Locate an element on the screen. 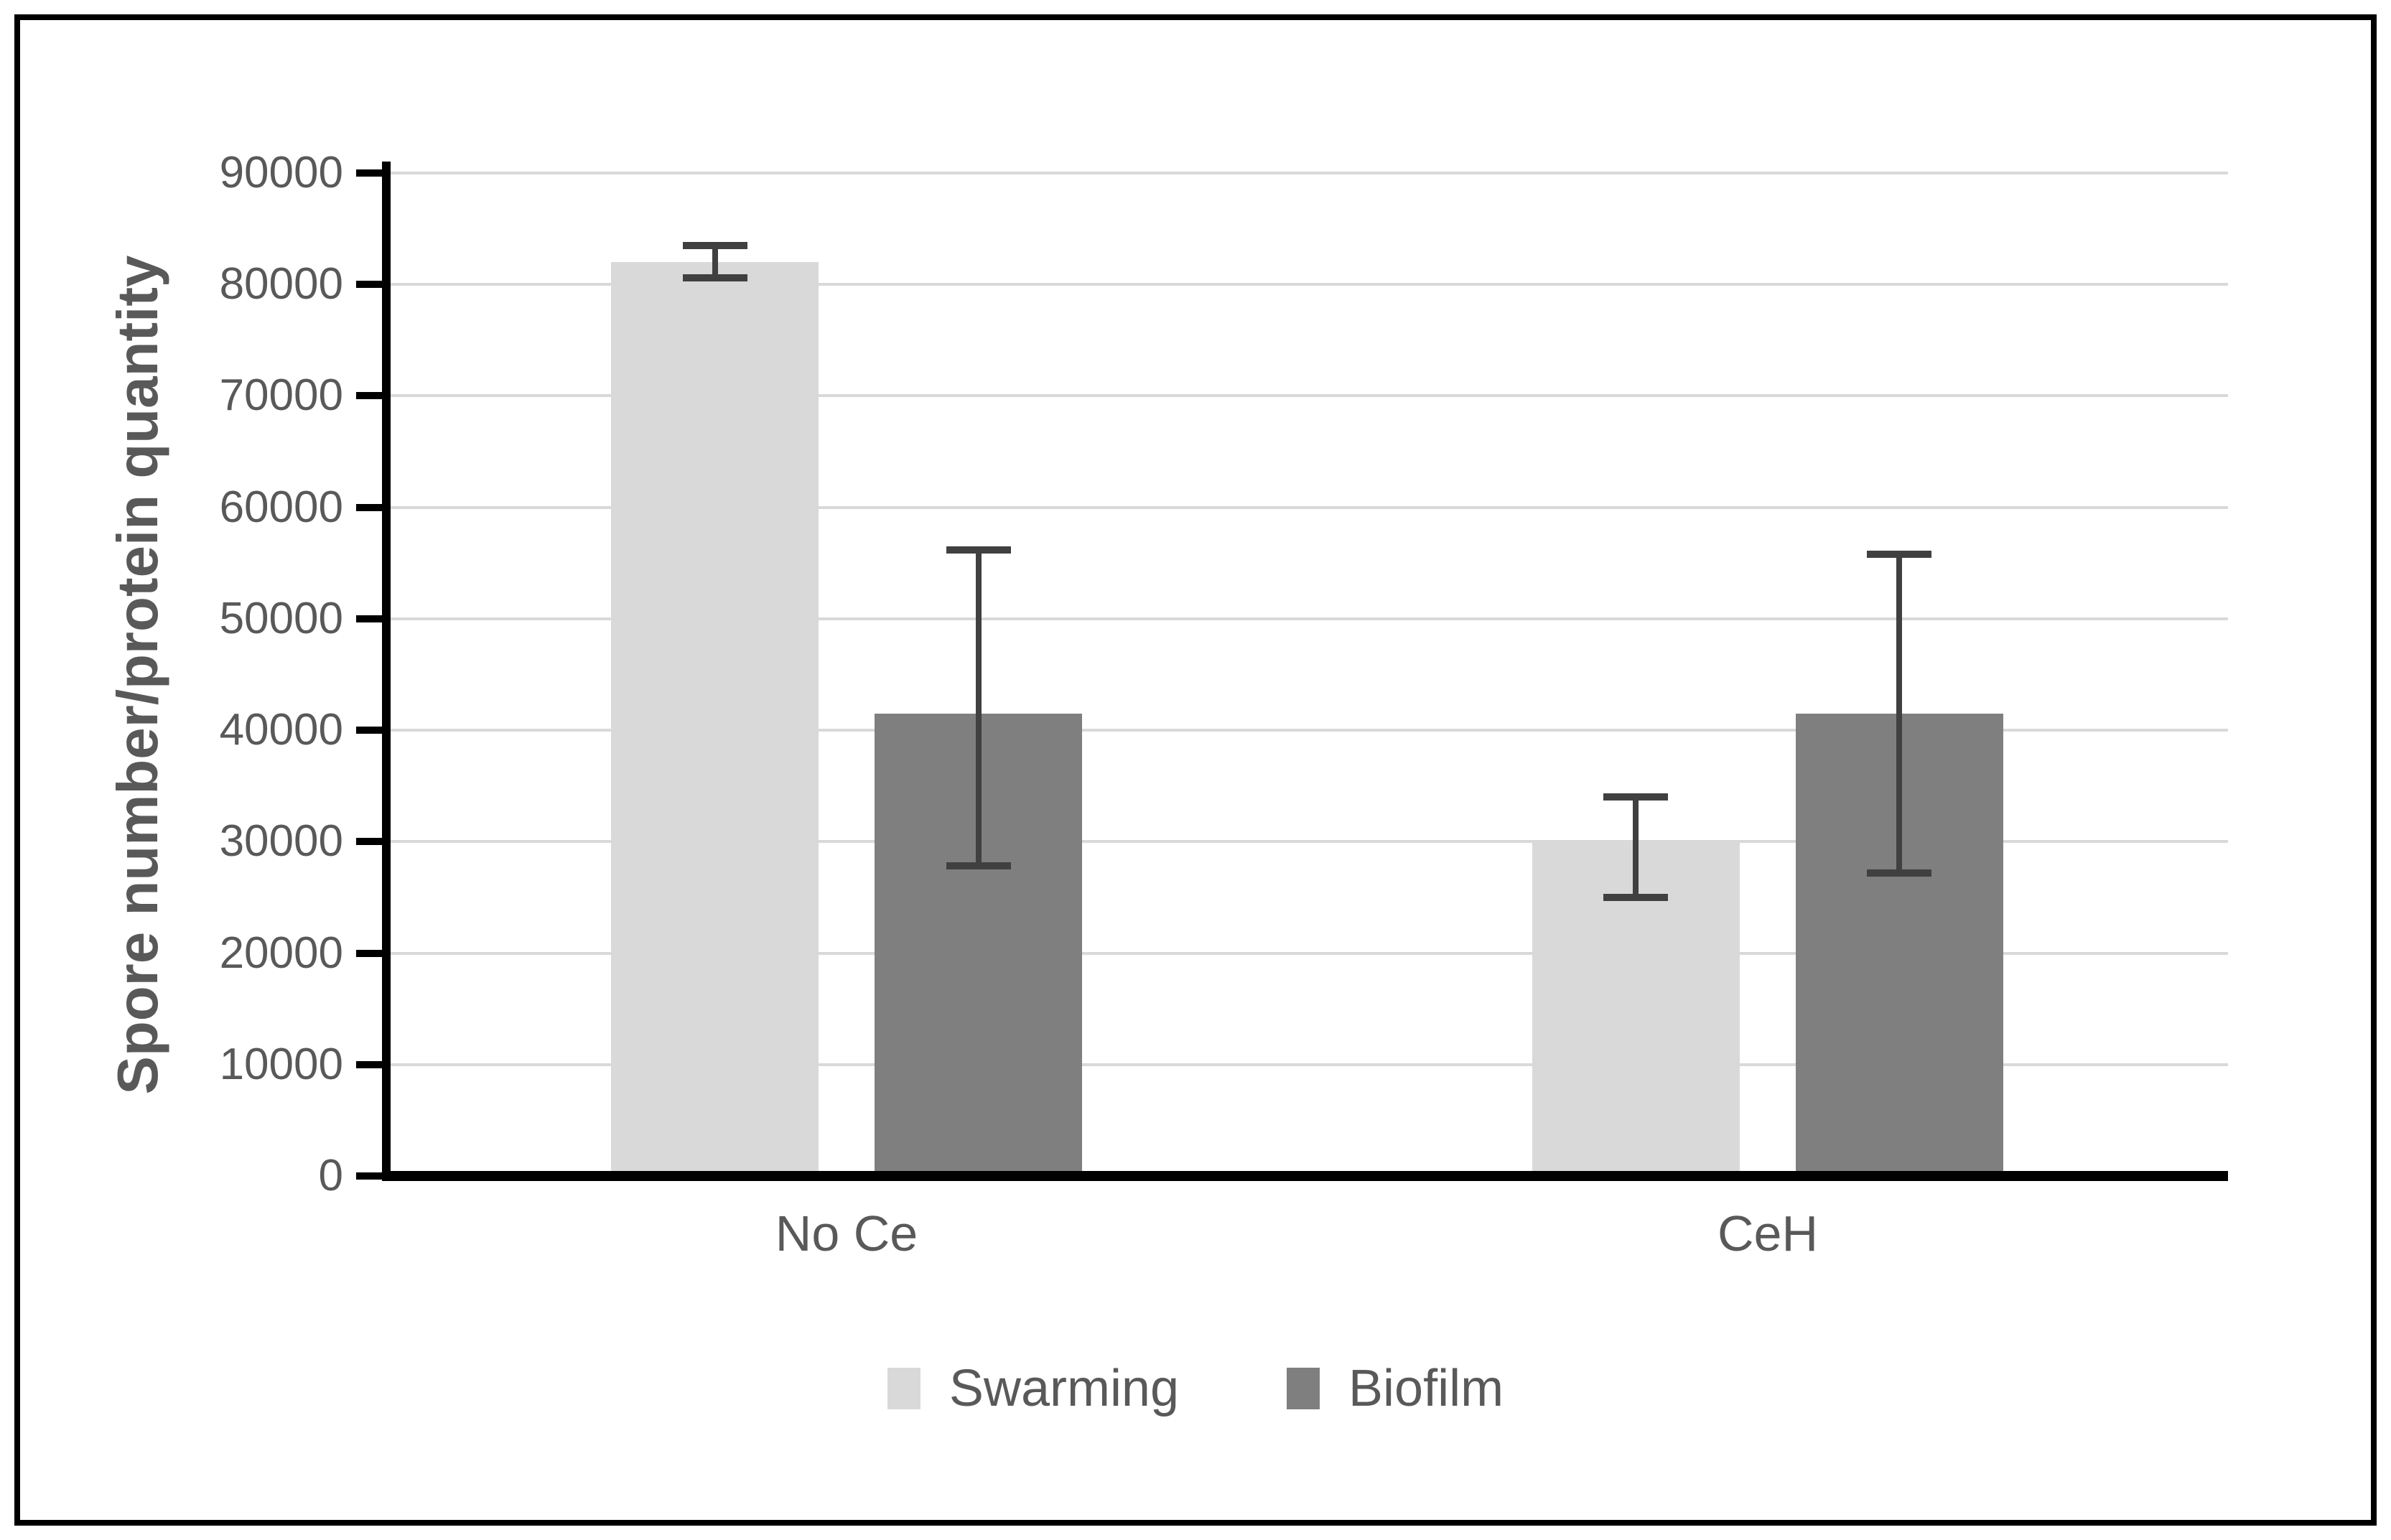 The width and height of the screenshot is (2391, 1540). x-axis-line is located at coordinates (1305, 1176).